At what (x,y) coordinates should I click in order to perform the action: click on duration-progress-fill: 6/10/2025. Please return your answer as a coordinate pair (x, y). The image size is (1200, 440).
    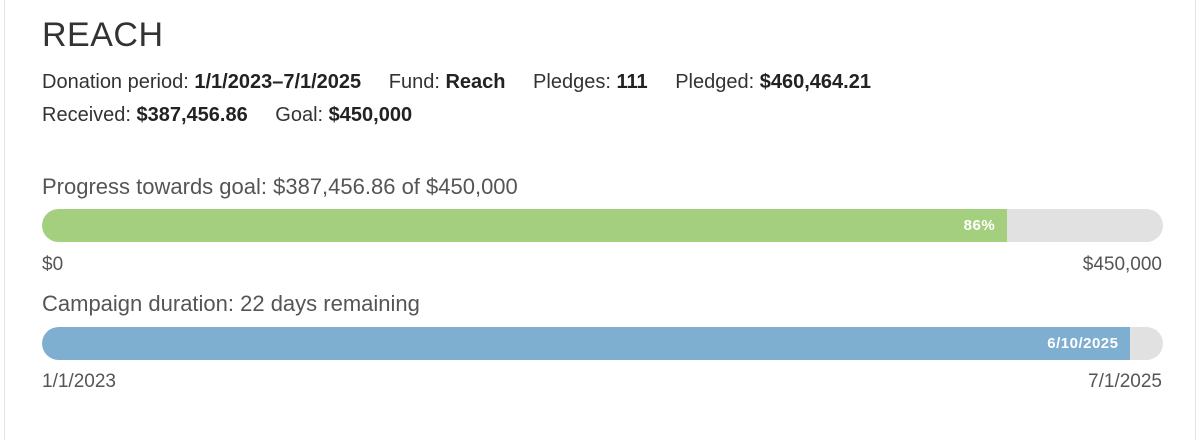
    Looking at the image, I should click on (586, 343).